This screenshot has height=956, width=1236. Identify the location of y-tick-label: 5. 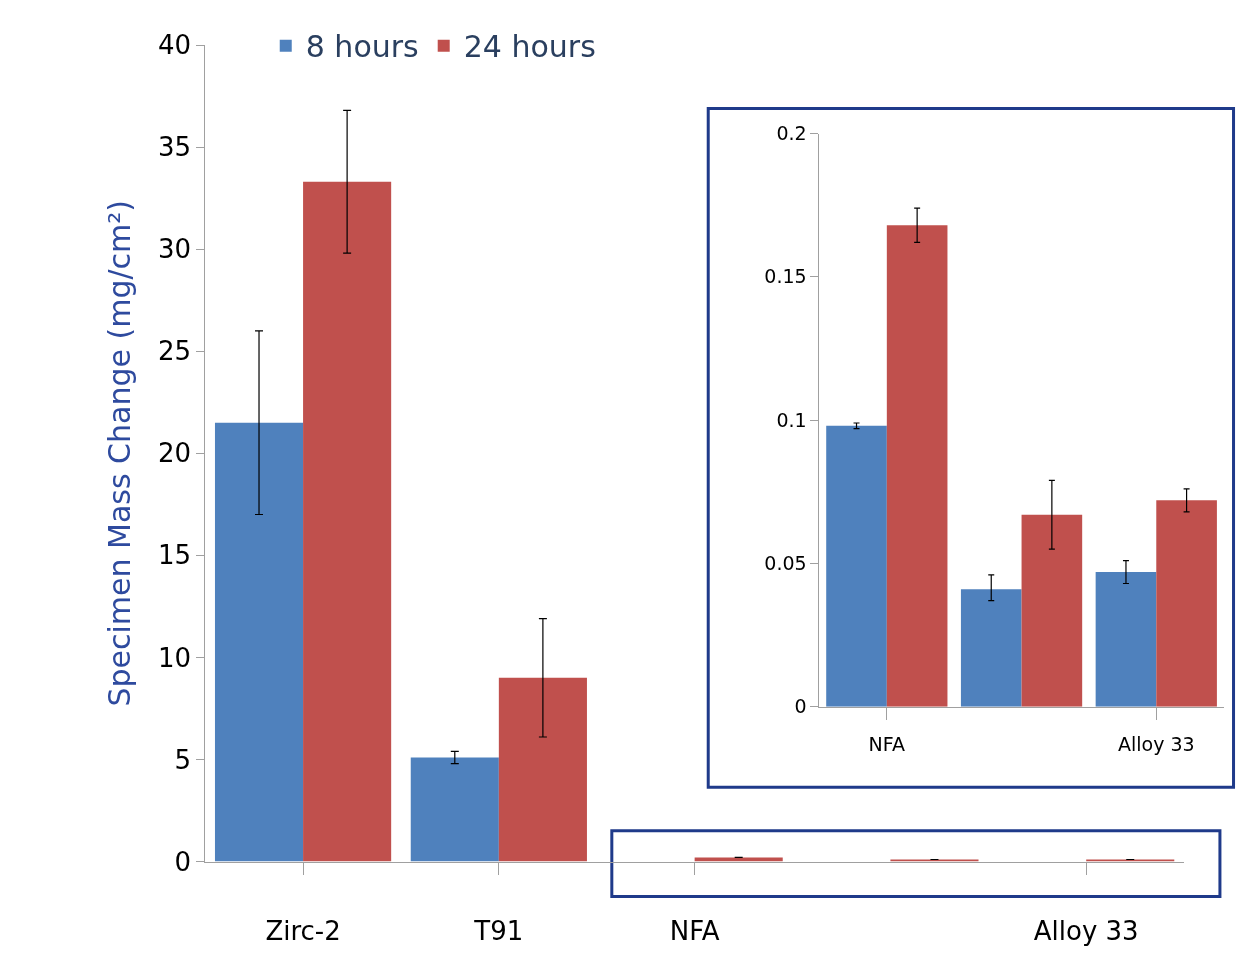
(182, 759).